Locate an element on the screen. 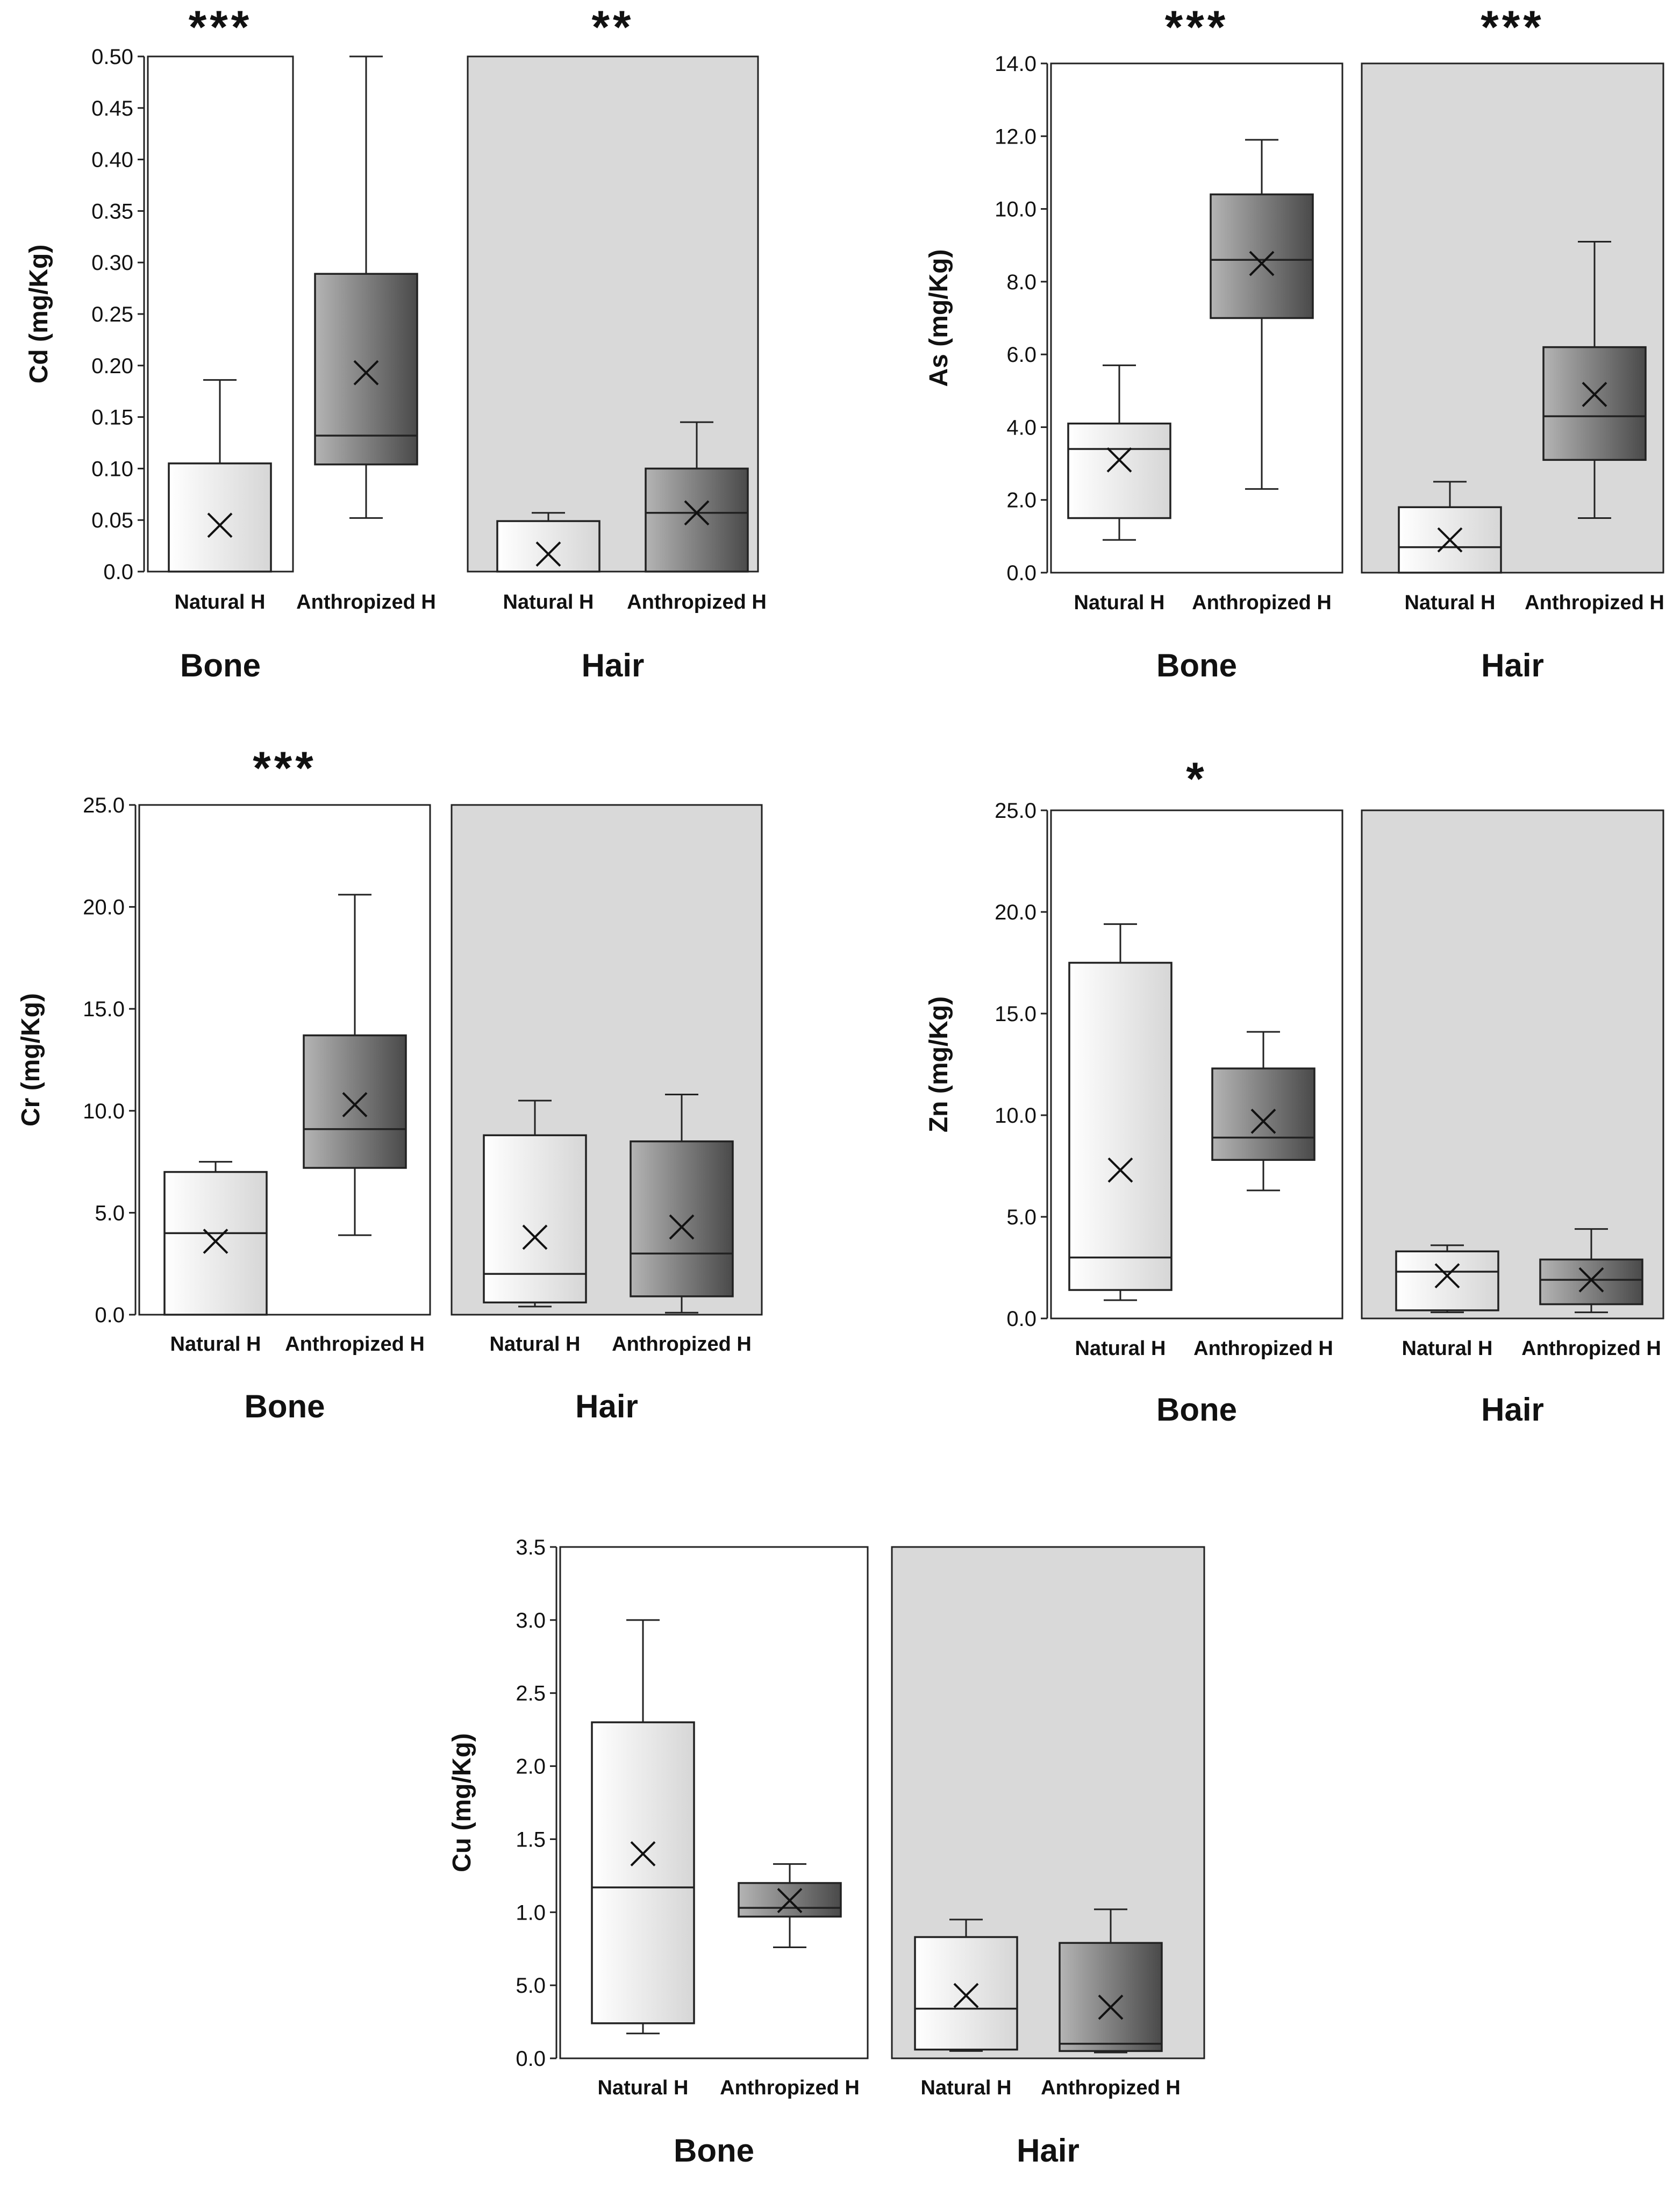 This screenshot has height=2189, width=1680. zn-hair-natural-category-label: Natural H is located at coordinates (1447, 1348).